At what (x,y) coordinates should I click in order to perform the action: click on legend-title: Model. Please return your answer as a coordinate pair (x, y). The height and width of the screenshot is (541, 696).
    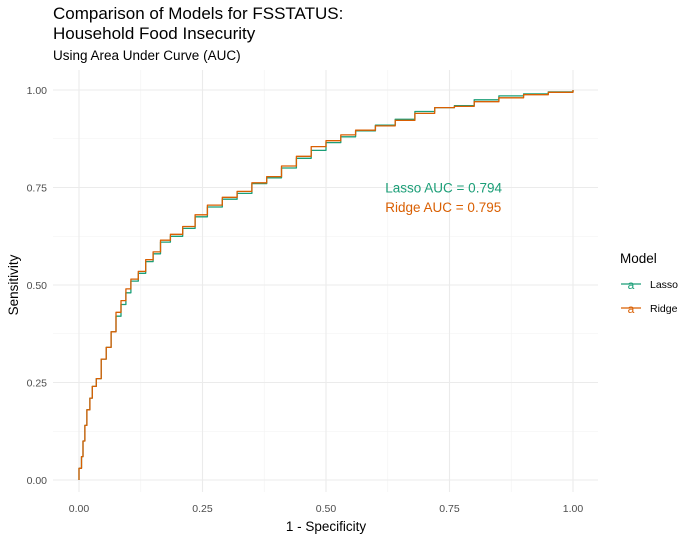
    Looking at the image, I should click on (638, 258).